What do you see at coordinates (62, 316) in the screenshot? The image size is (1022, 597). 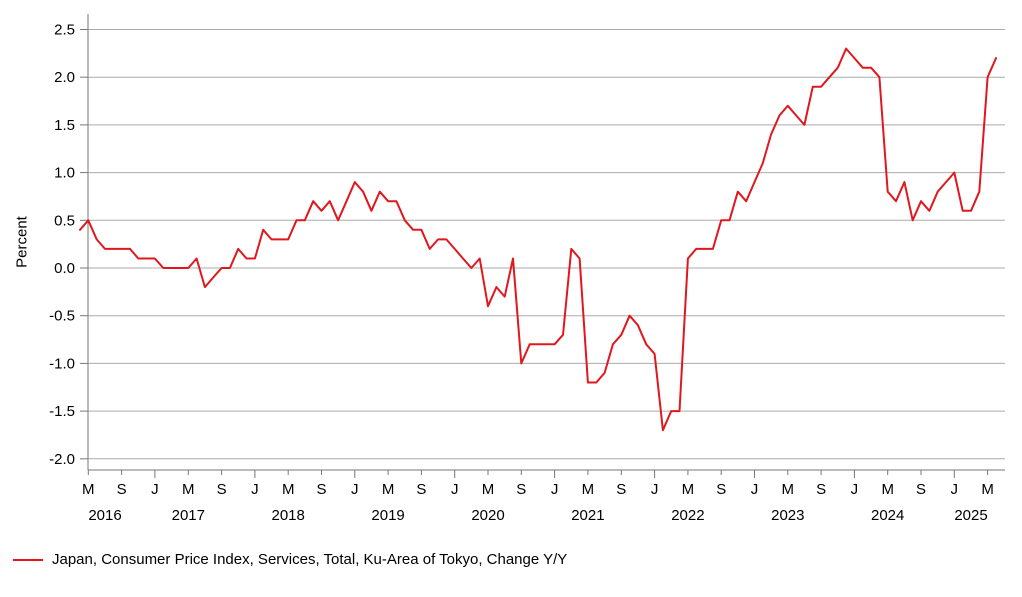 I see `y-tick-label: -0.5` at bounding box center [62, 316].